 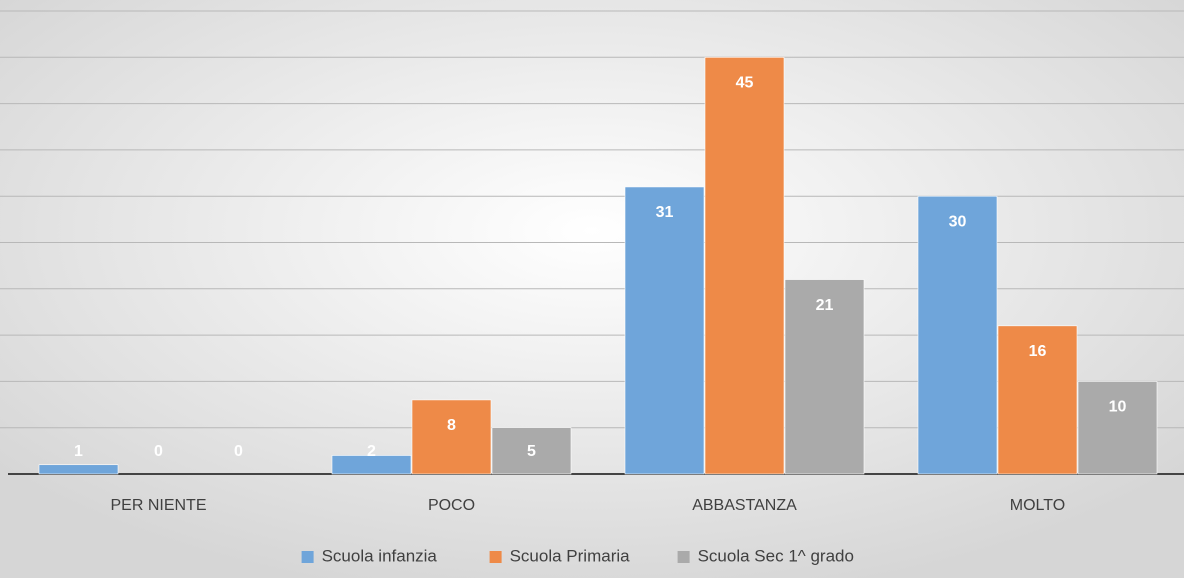 What do you see at coordinates (776, 555) in the screenshot?
I see `legend-label: Scuola Sec 1^ grado` at bounding box center [776, 555].